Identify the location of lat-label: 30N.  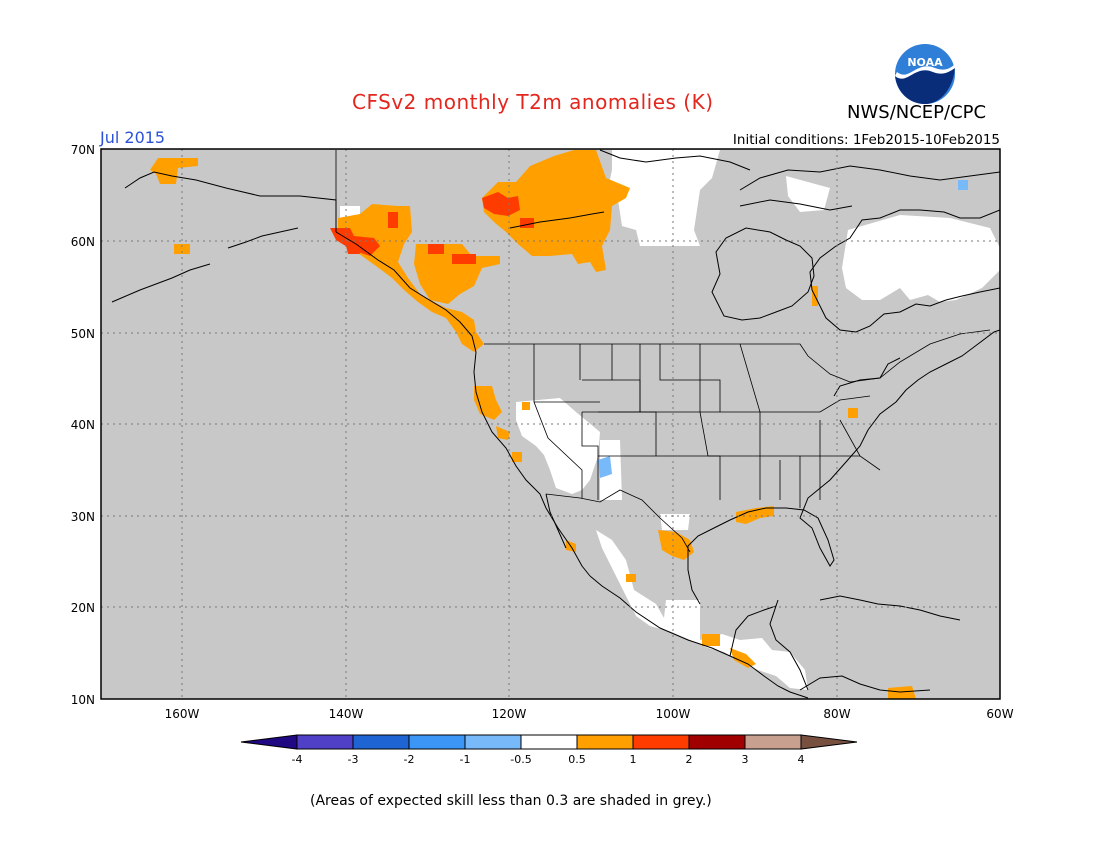
(83, 517).